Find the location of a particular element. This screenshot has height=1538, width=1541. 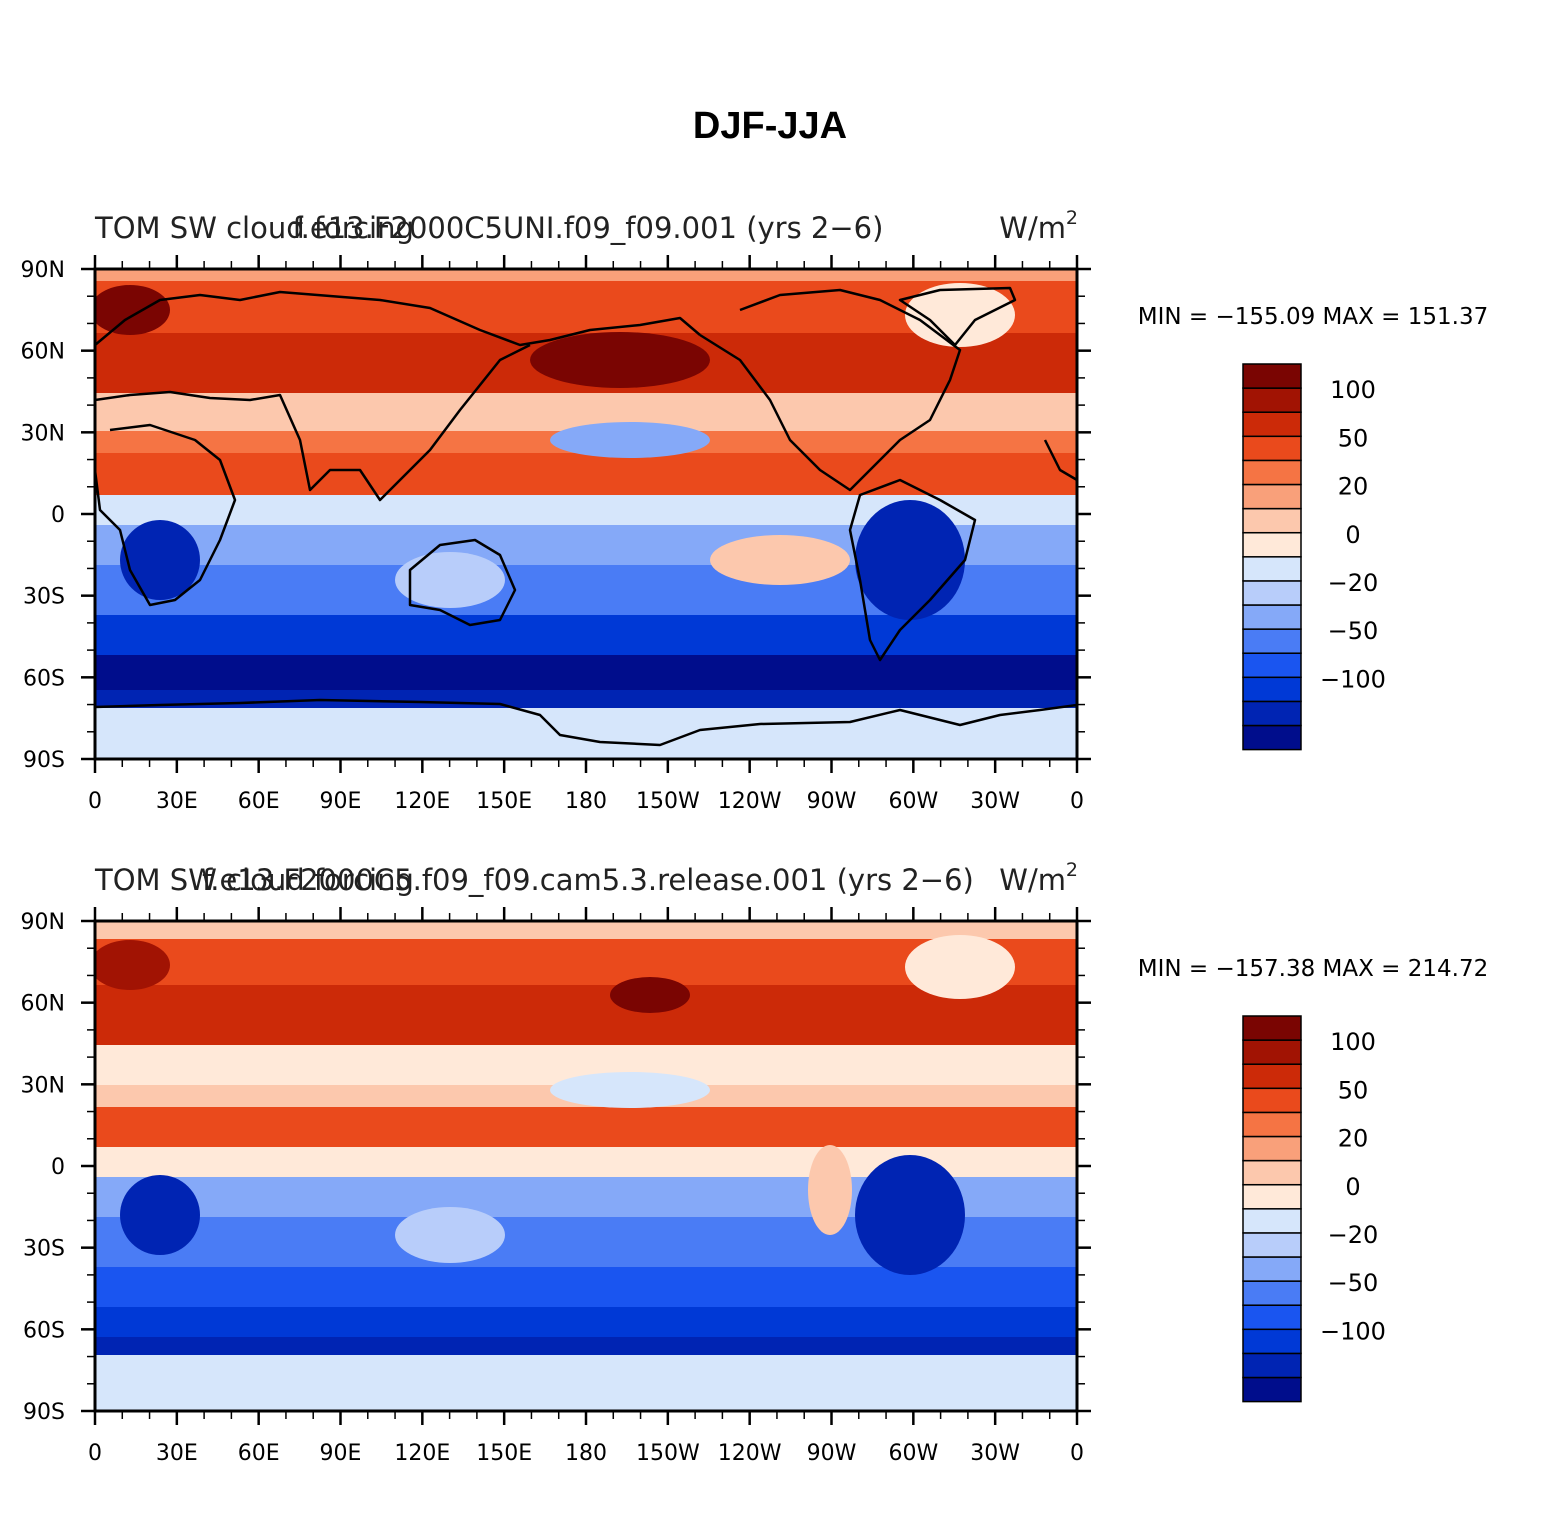

panel-1-coast-australia is located at coordinates (462, 582).